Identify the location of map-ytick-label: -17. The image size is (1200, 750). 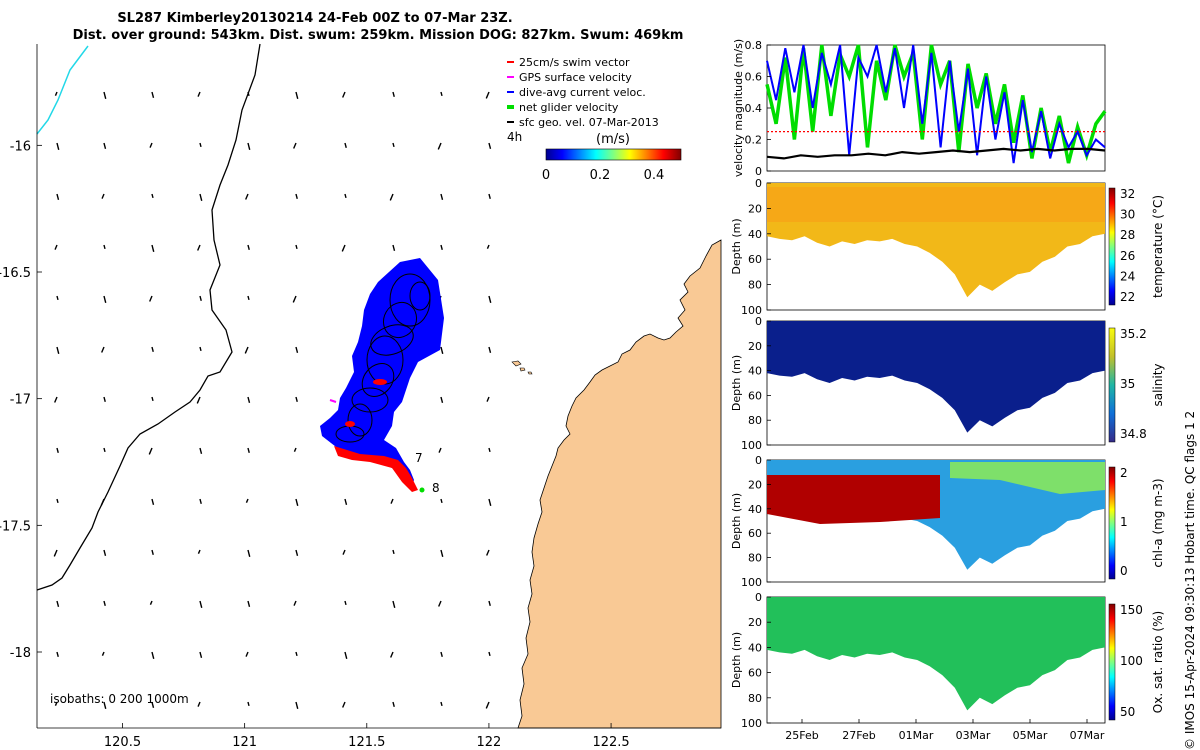
(20, 400).